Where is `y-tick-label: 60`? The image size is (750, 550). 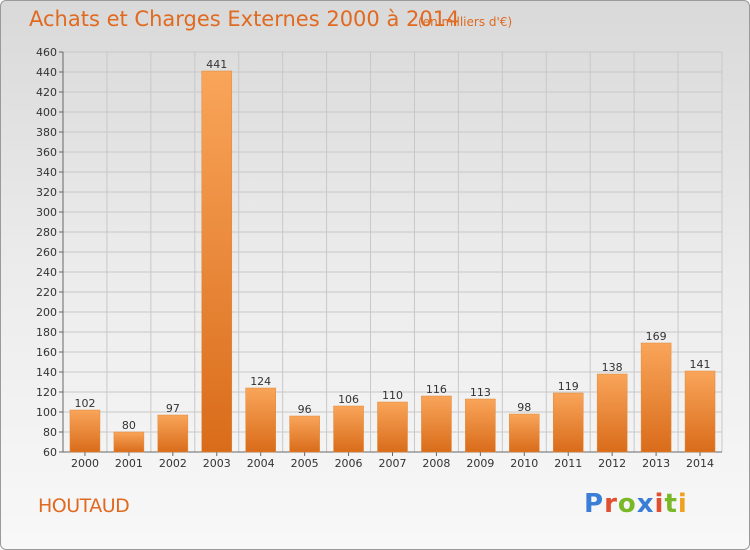
y-tick-label: 60 is located at coordinates (50, 452).